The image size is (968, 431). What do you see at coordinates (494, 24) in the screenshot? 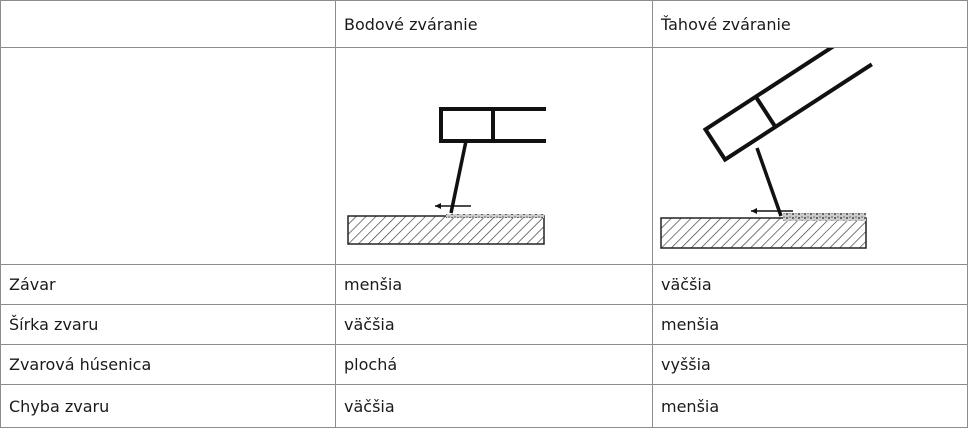
I see `header-cell: Bodové zváranie` at bounding box center [494, 24].